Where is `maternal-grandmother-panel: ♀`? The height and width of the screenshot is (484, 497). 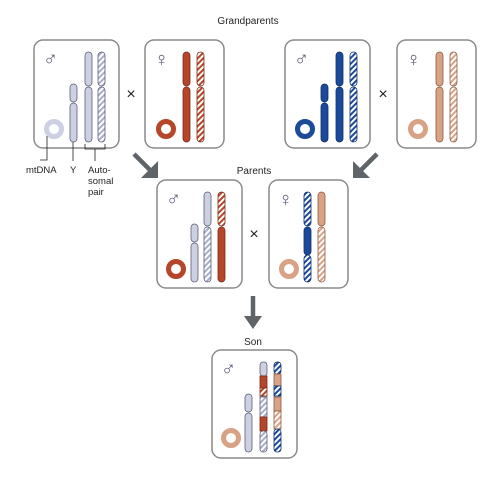
maternal-grandmother-panel: ♀ is located at coordinates (436, 94).